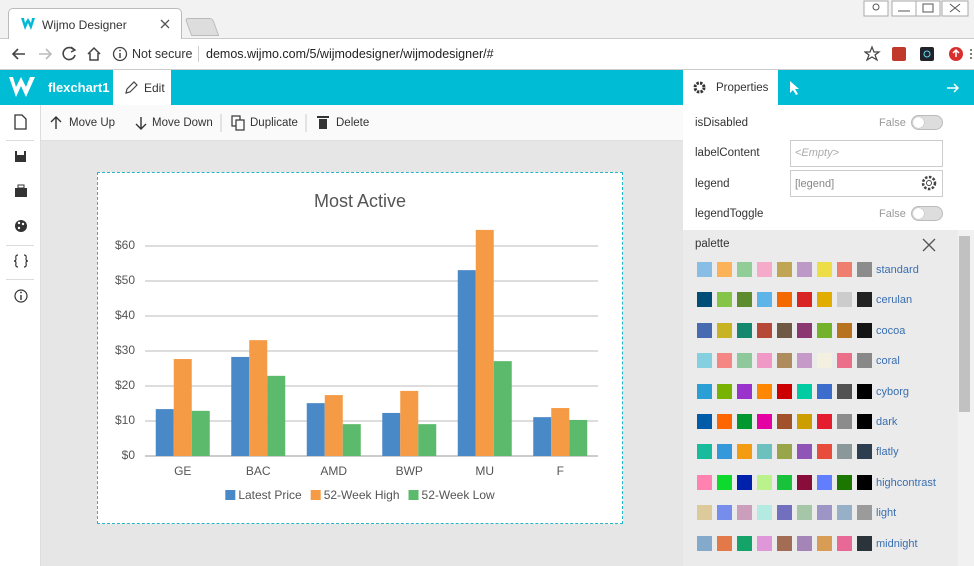 Image resolution: width=974 pixels, height=566 pixels. I want to click on browser-tab, so click(95, 24).